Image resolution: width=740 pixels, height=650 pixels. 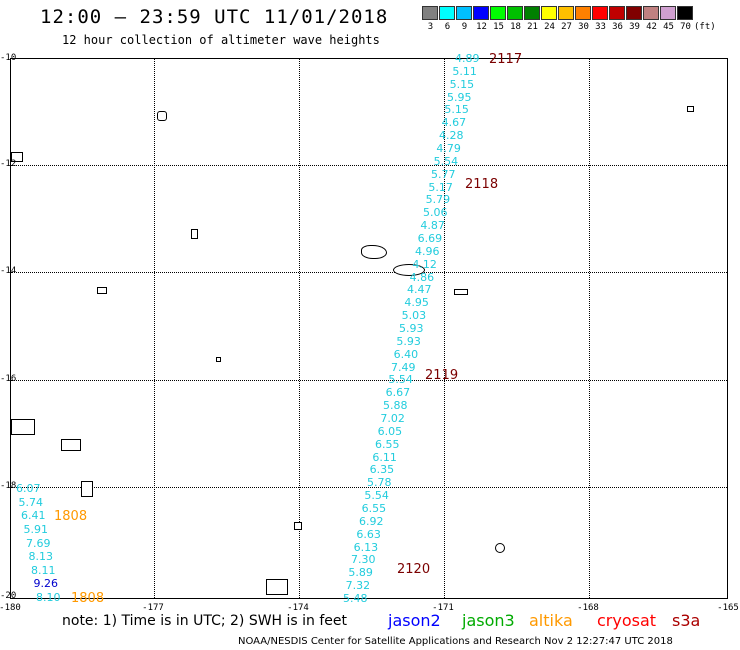 What do you see at coordinates (459, 97) in the screenshot?
I see `swh-value: 5.95` at bounding box center [459, 97].